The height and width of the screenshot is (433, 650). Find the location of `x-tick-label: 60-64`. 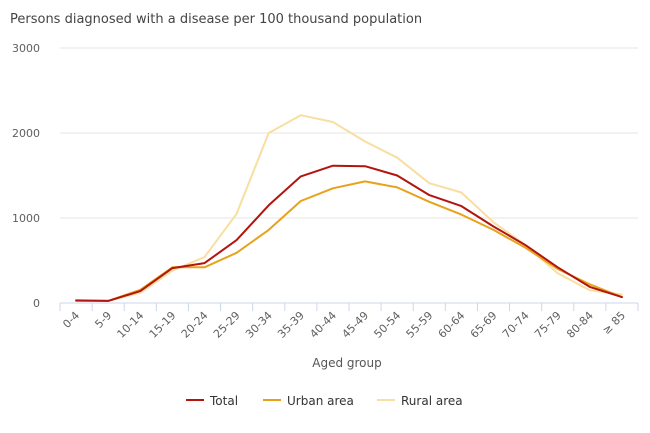

x-tick-label: 60-64 is located at coordinates (452, 325).